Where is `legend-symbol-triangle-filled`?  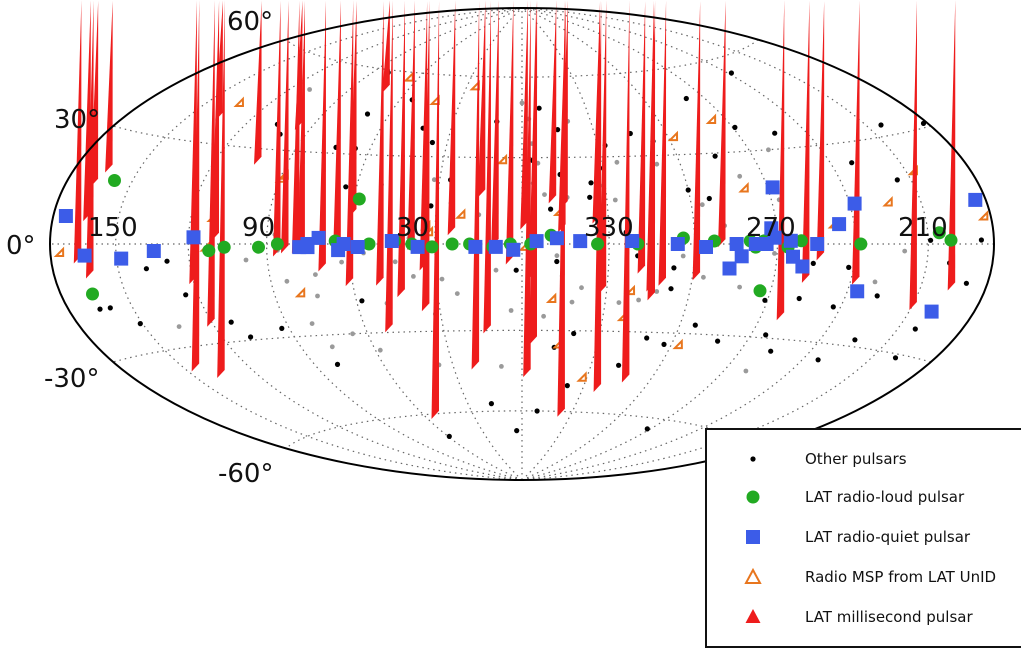
legend-symbol-triangle-filled is located at coordinates (753, 616).